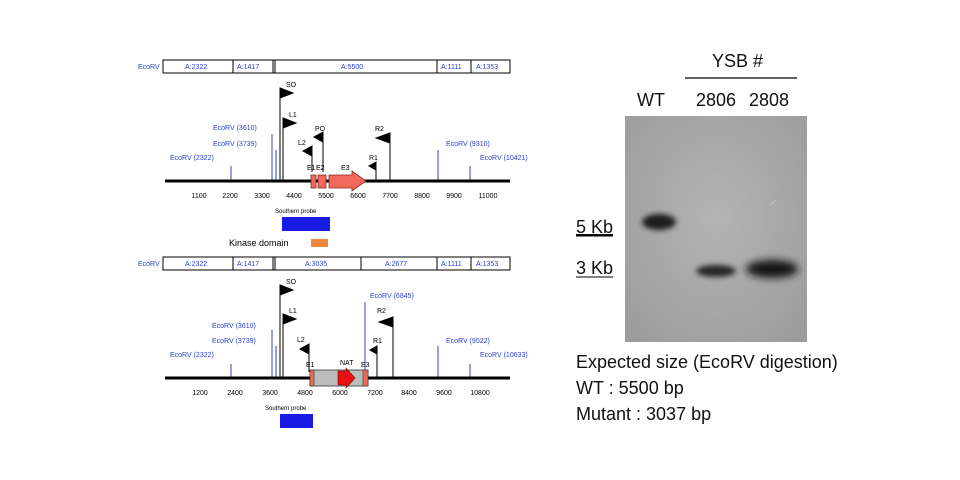  Describe the element at coordinates (230, 196) in the screenshot. I see `wt-tick-label: 2200` at that location.